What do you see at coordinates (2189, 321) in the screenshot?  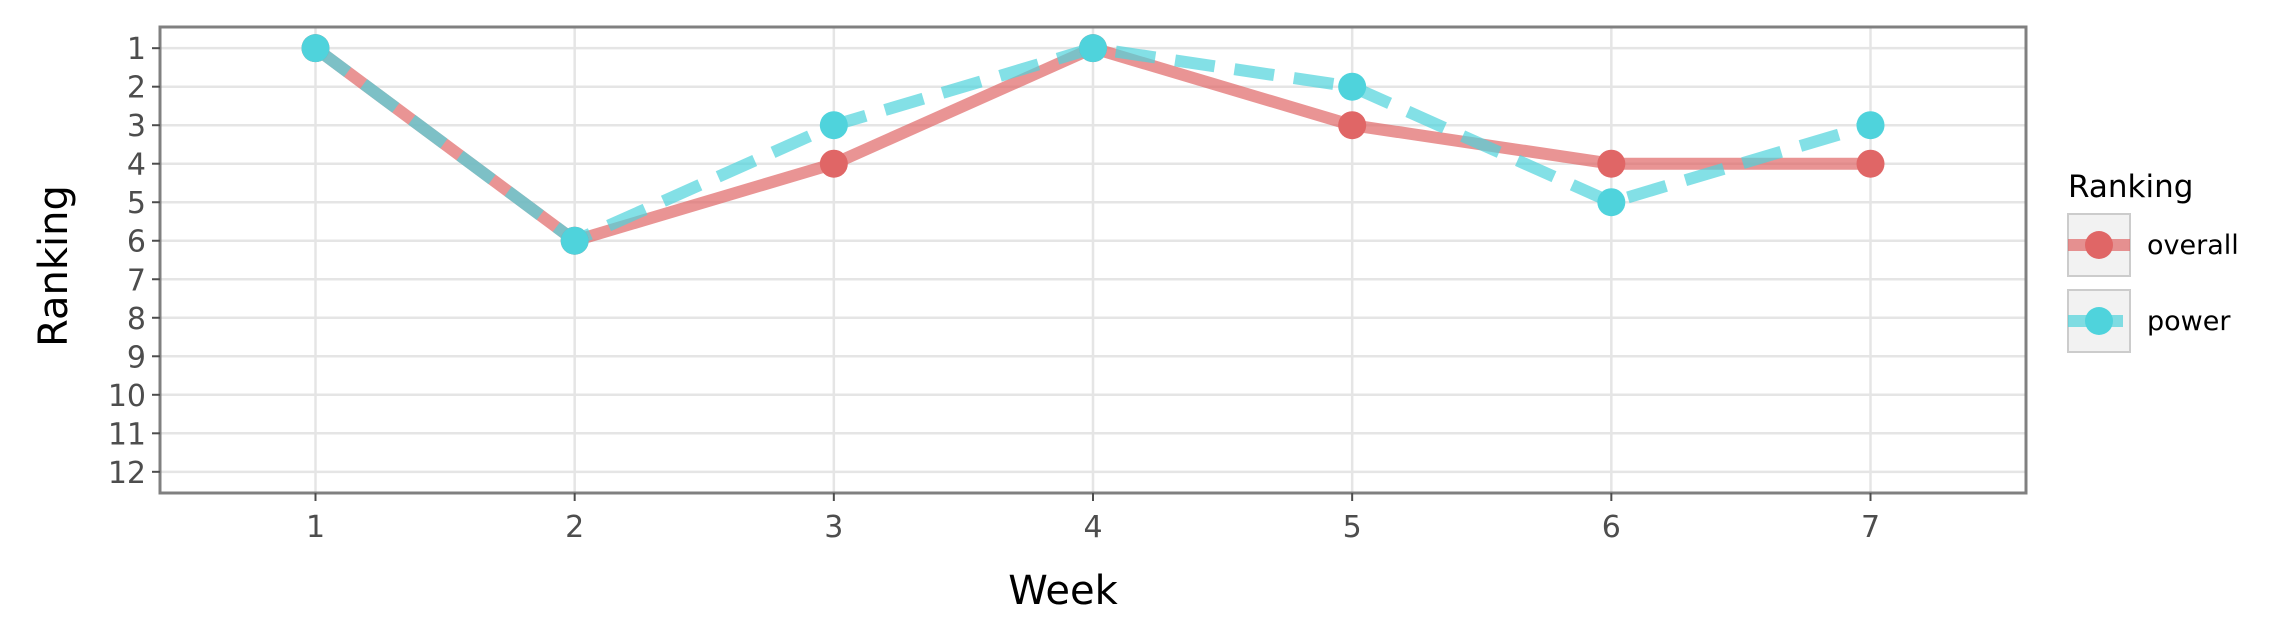 I see `legend-label-power: power` at bounding box center [2189, 321].